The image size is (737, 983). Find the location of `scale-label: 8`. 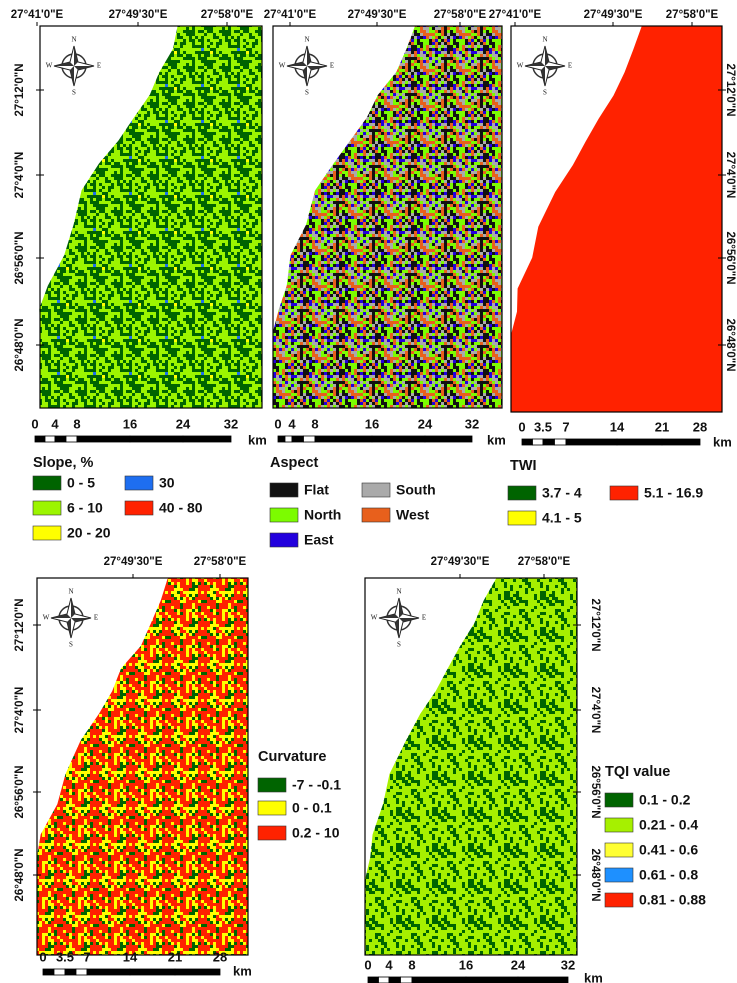

scale-label: 8 is located at coordinates (76, 423).